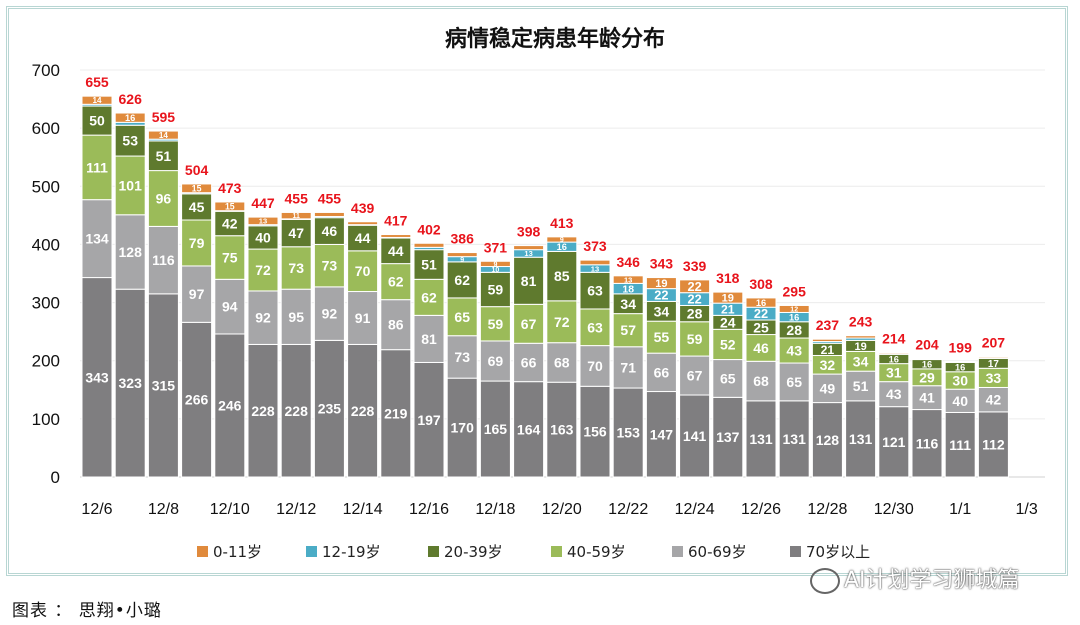 Image resolution: width=1080 pixels, height=625 pixels. I want to click on segment-label: 68, so click(562, 362).